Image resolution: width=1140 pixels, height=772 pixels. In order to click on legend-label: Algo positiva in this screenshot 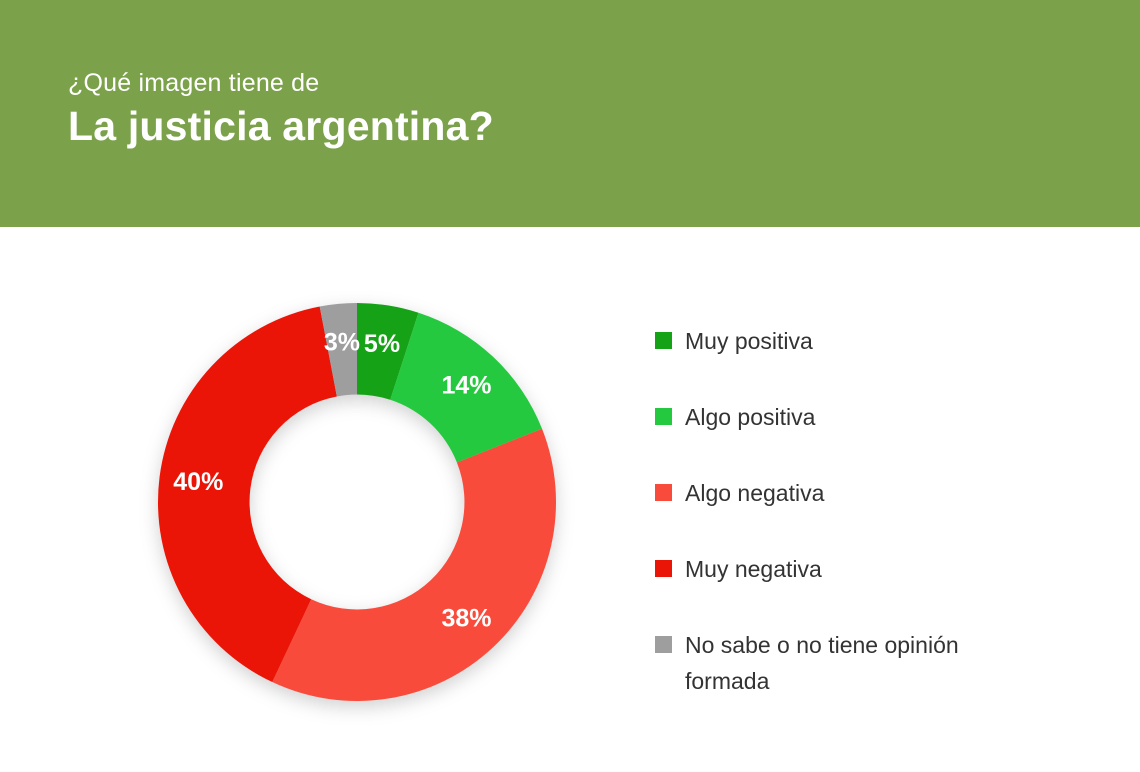, I will do `click(750, 417)`.